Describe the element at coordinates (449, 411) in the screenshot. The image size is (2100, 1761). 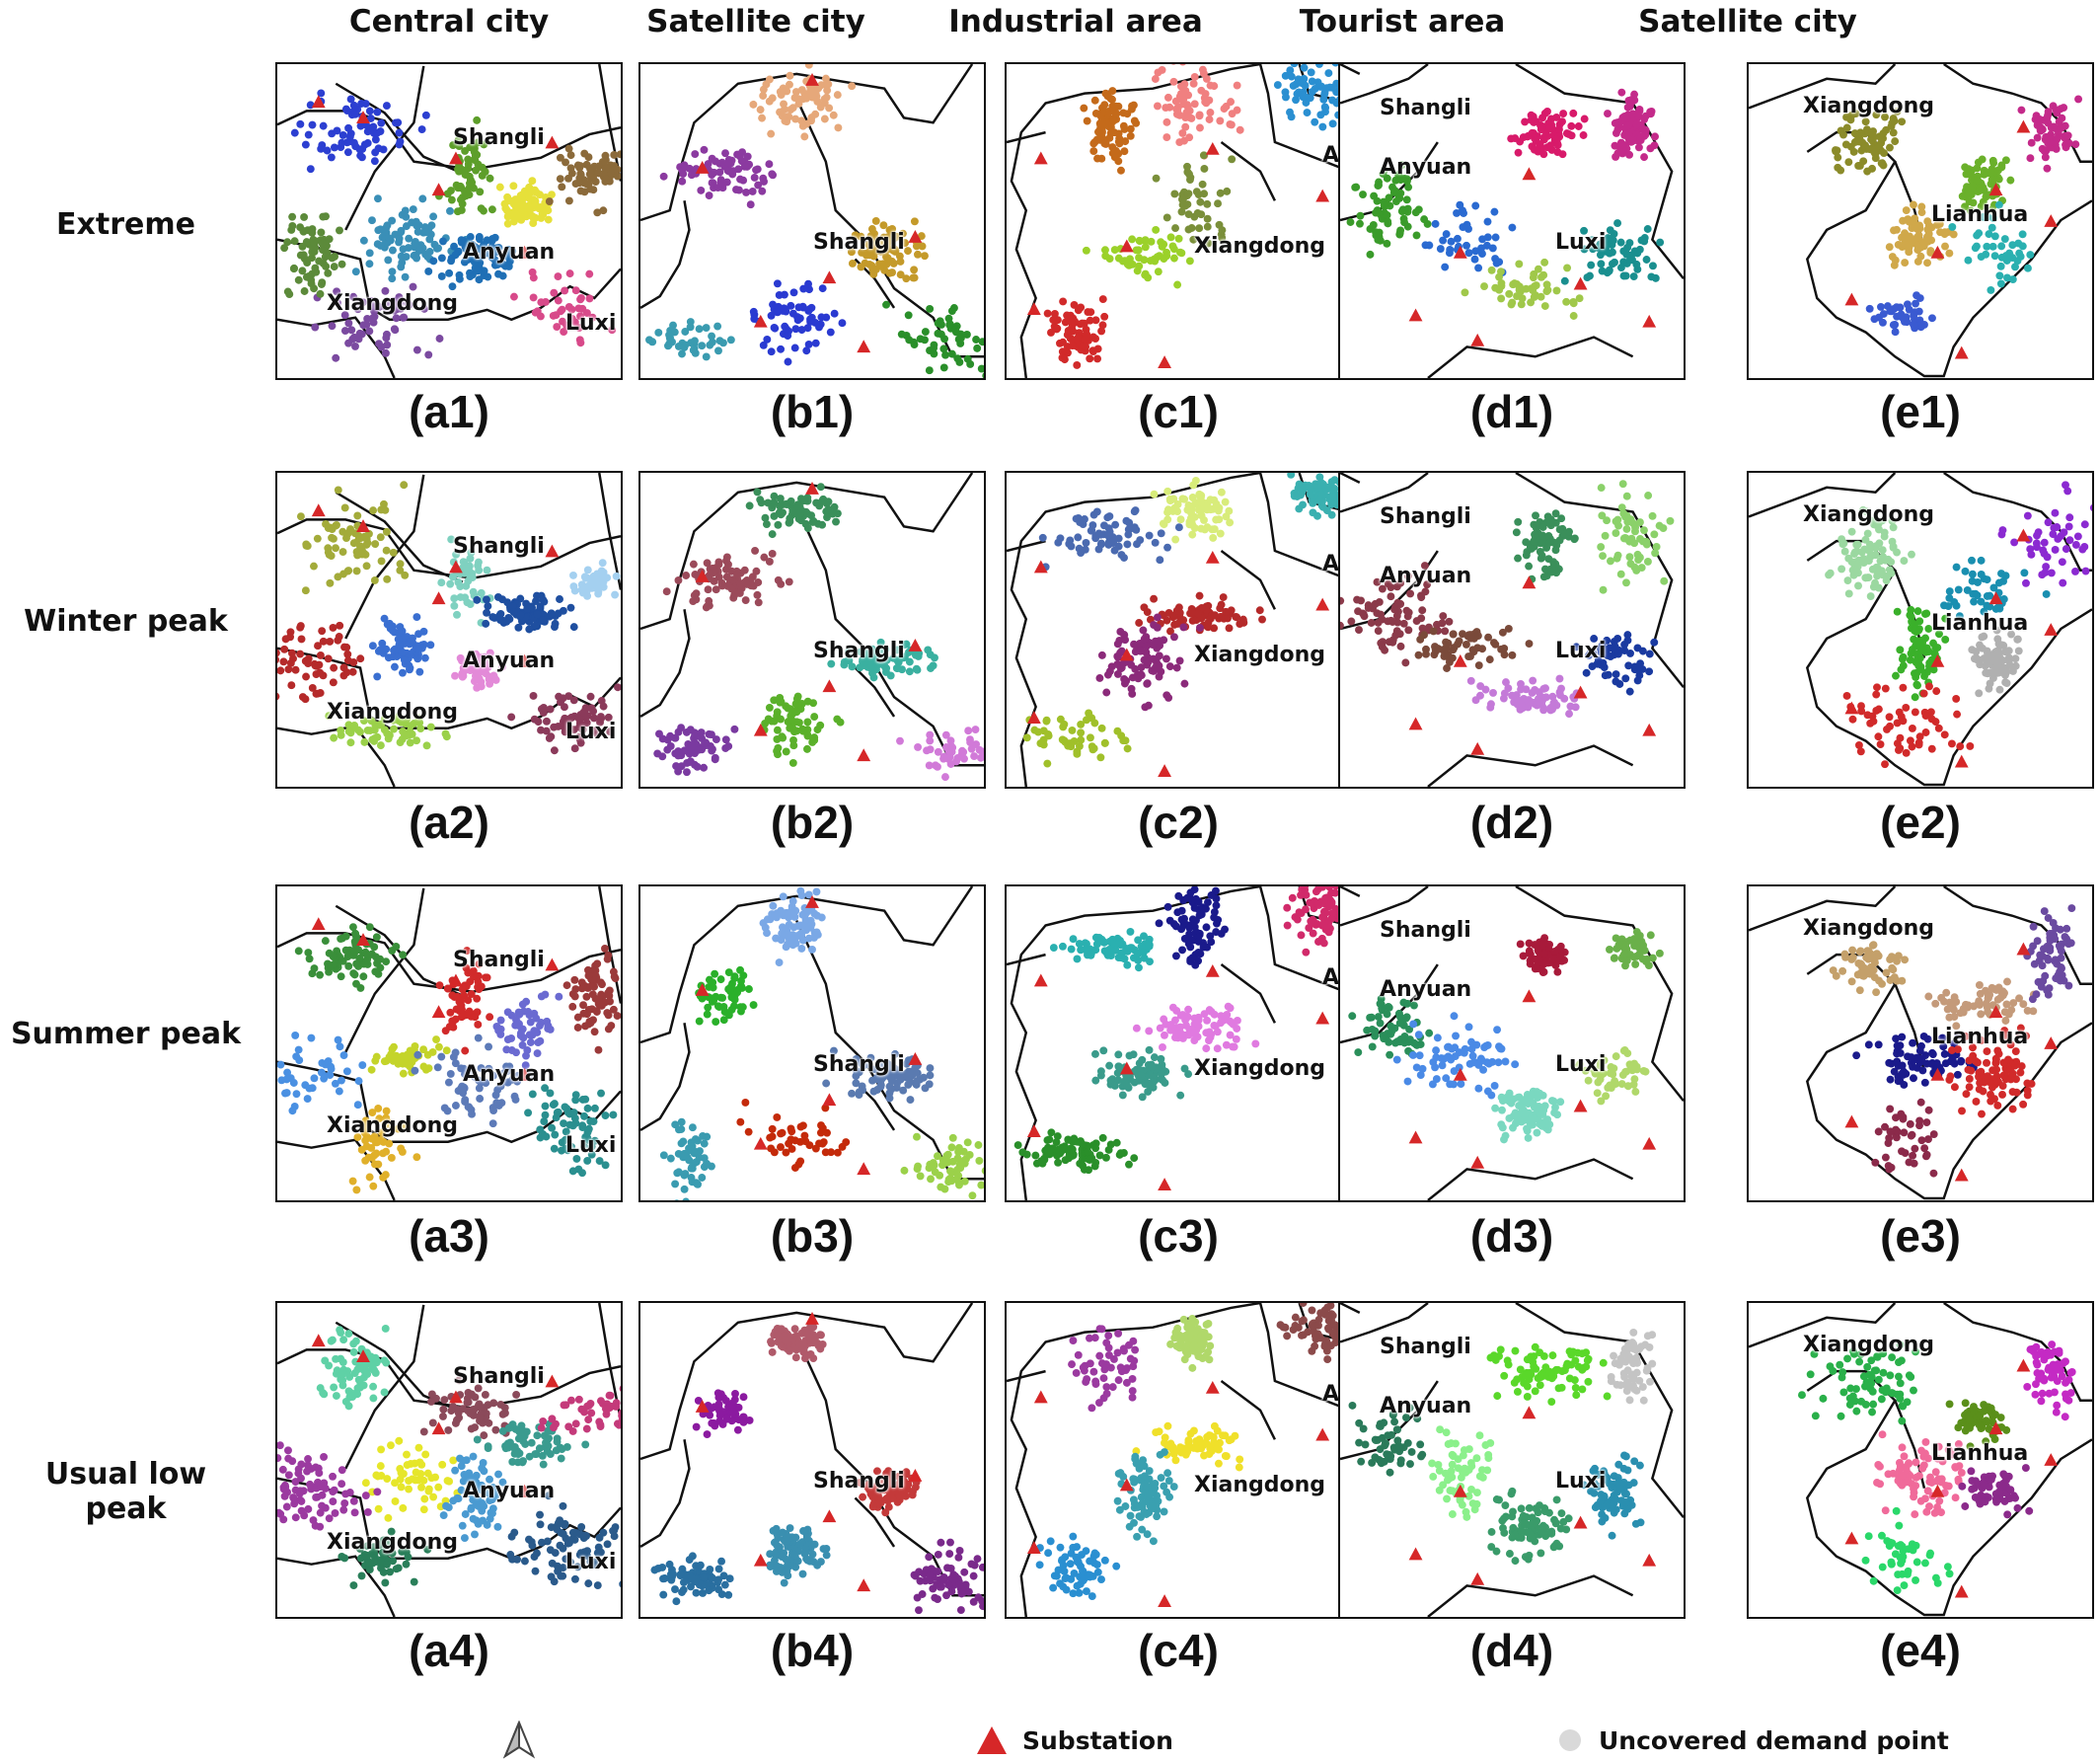
I see `panel-label-a1: (a1)` at that location.